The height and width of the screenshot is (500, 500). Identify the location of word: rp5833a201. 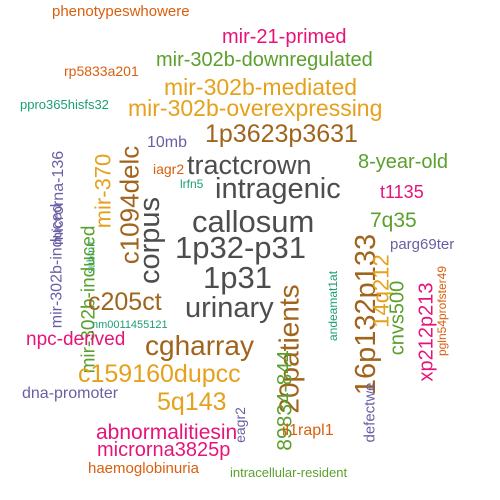
(101, 71).